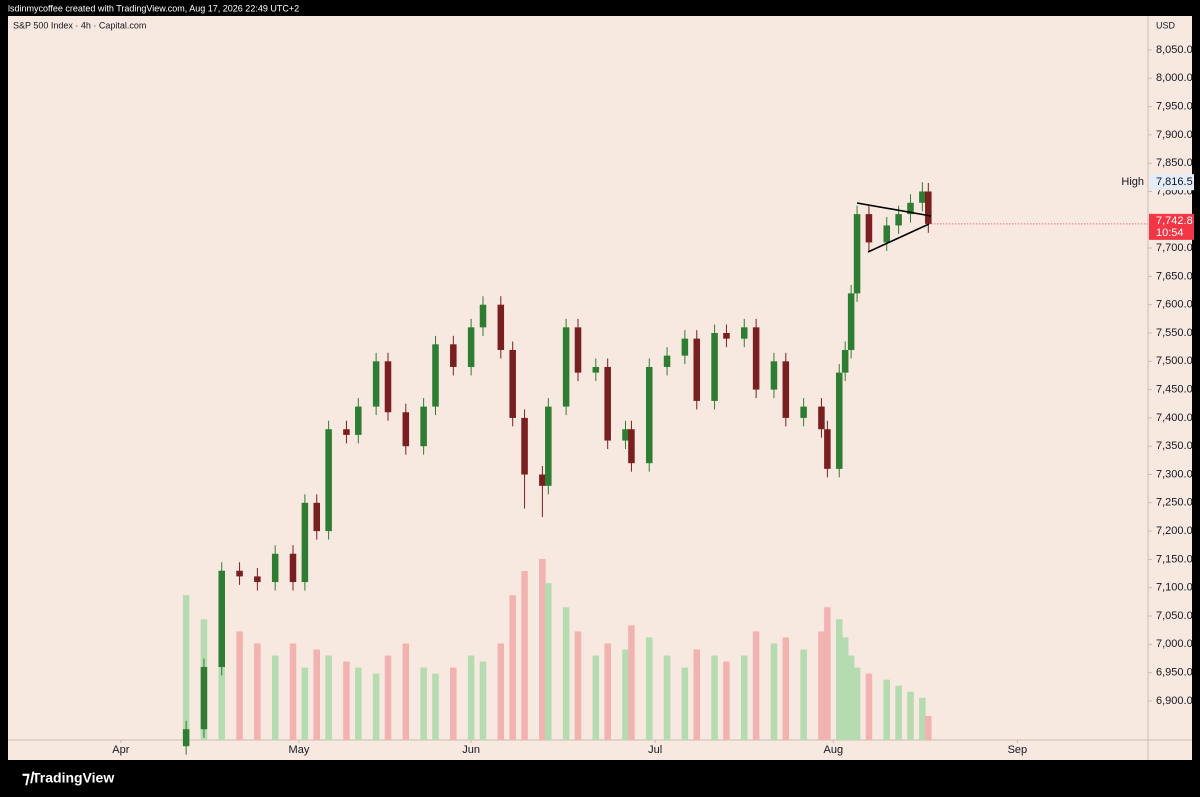 The height and width of the screenshot is (797, 1200). What do you see at coordinates (655, 750) in the screenshot?
I see `x-tick-label: Jul` at bounding box center [655, 750].